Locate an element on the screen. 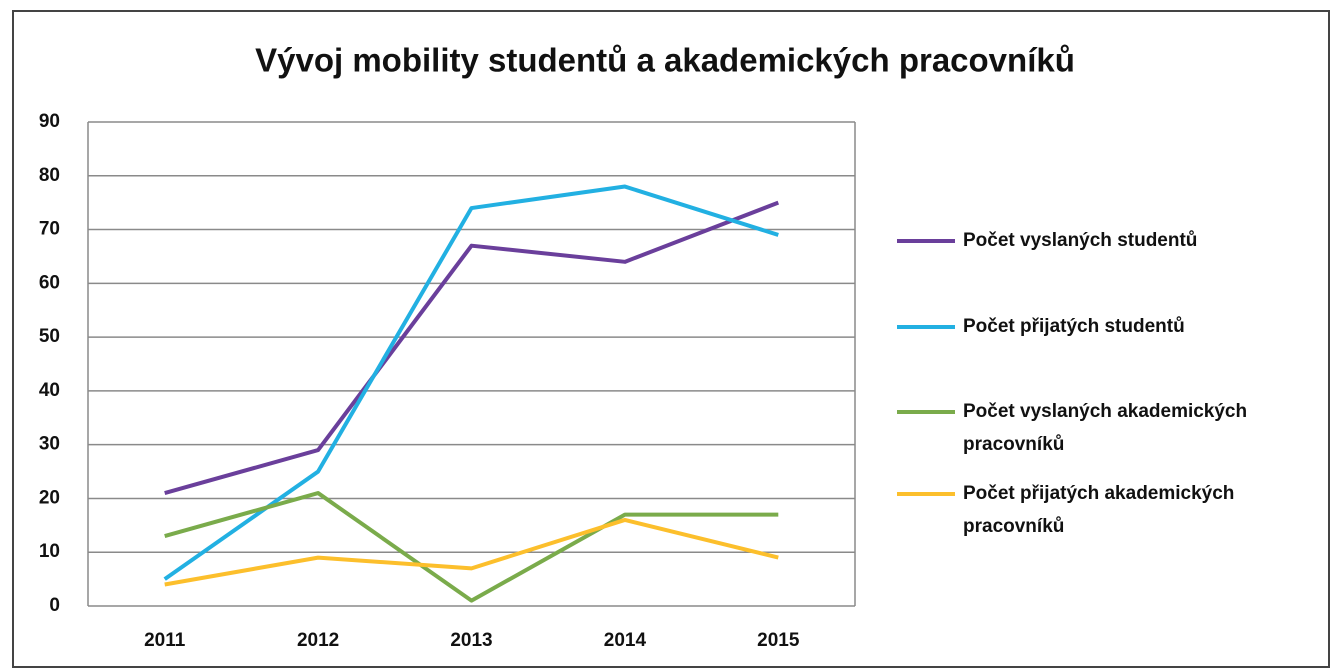  x-tick-label: 2011 is located at coordinates (165, 640).